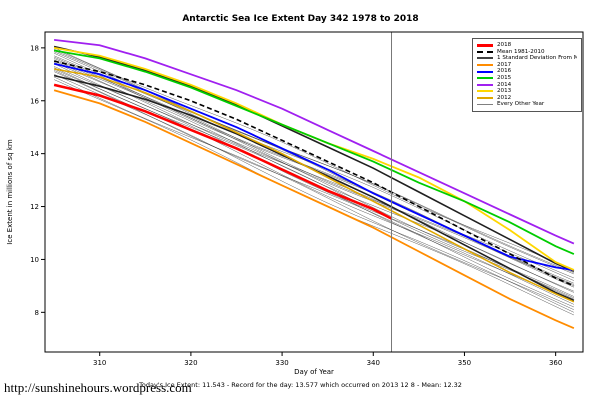  I want to click on legend-item-label: 2013, so click(504, 91).